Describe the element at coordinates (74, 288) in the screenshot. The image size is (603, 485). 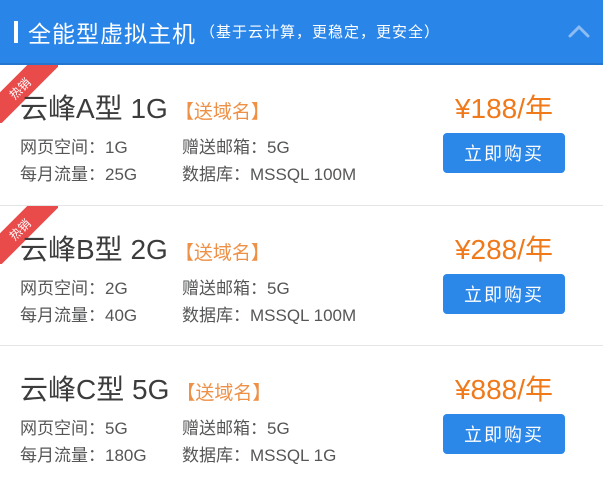
I see `spec-web-space: 网页空间：2G` at that location.